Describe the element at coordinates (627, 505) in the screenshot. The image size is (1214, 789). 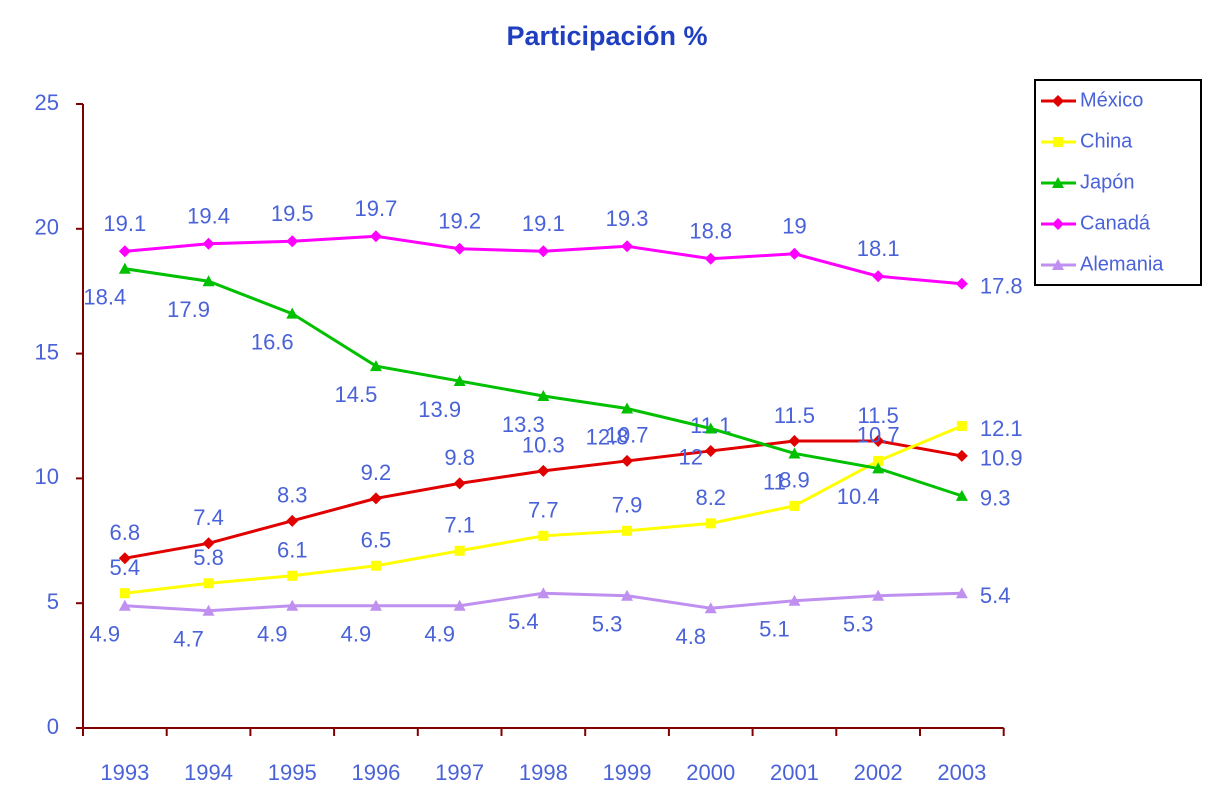
I see `data-label: 7.9` at that location.